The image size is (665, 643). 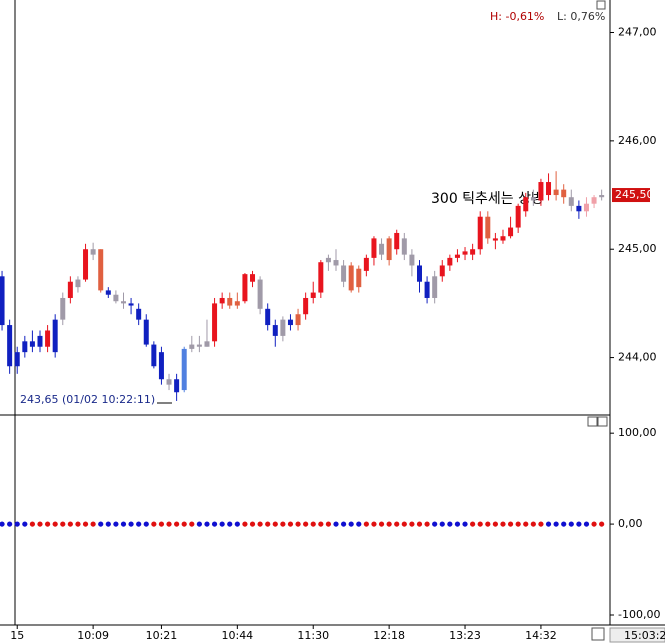 I want to click on x-tick-label: 10:21, so click(x=162, y=635).